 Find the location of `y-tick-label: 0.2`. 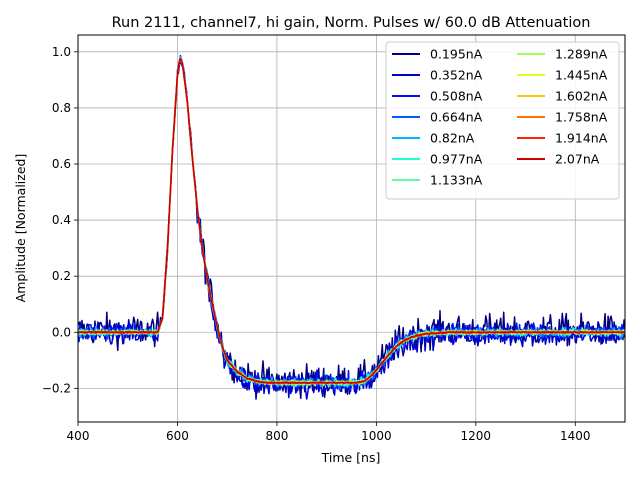

y-tick-label: 0.2 is located at coordinates (61, 276).